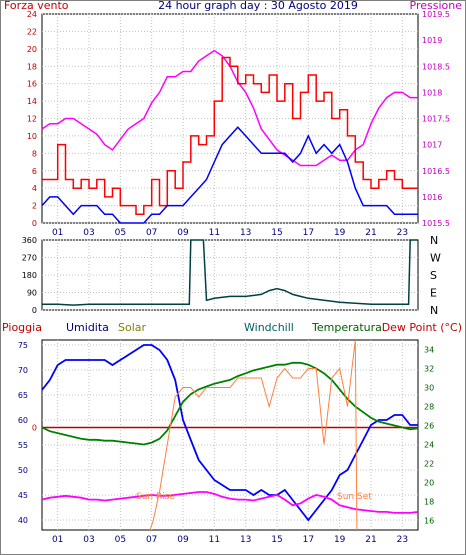 The height and width of the screenshot is (555, 466). What do you see at coordinates (32, 14) in the screenshot?
I see `left-tick-label-wind: 24` at bounding box center [32, 14].